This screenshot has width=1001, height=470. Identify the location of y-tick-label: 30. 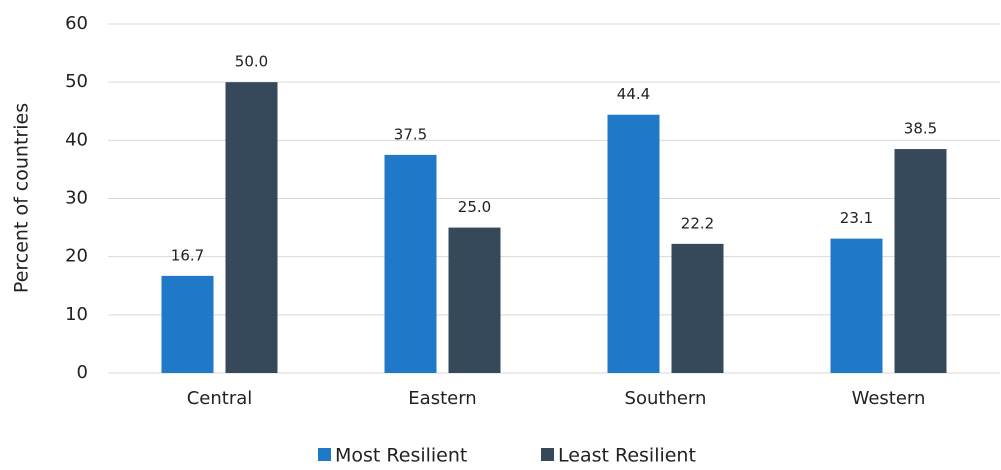
(76, 198).